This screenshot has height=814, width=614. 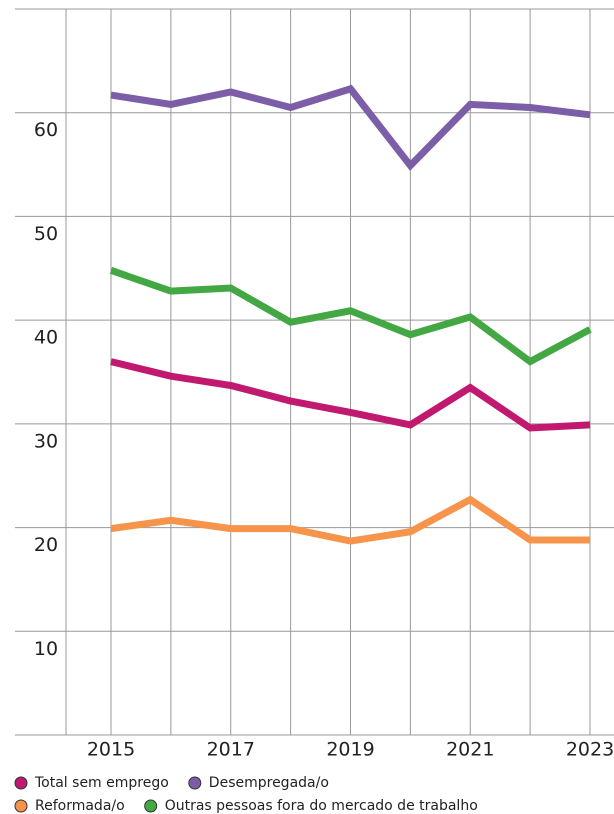 I want to click on x-tick-label: 2019, so click(x=350, y=750).